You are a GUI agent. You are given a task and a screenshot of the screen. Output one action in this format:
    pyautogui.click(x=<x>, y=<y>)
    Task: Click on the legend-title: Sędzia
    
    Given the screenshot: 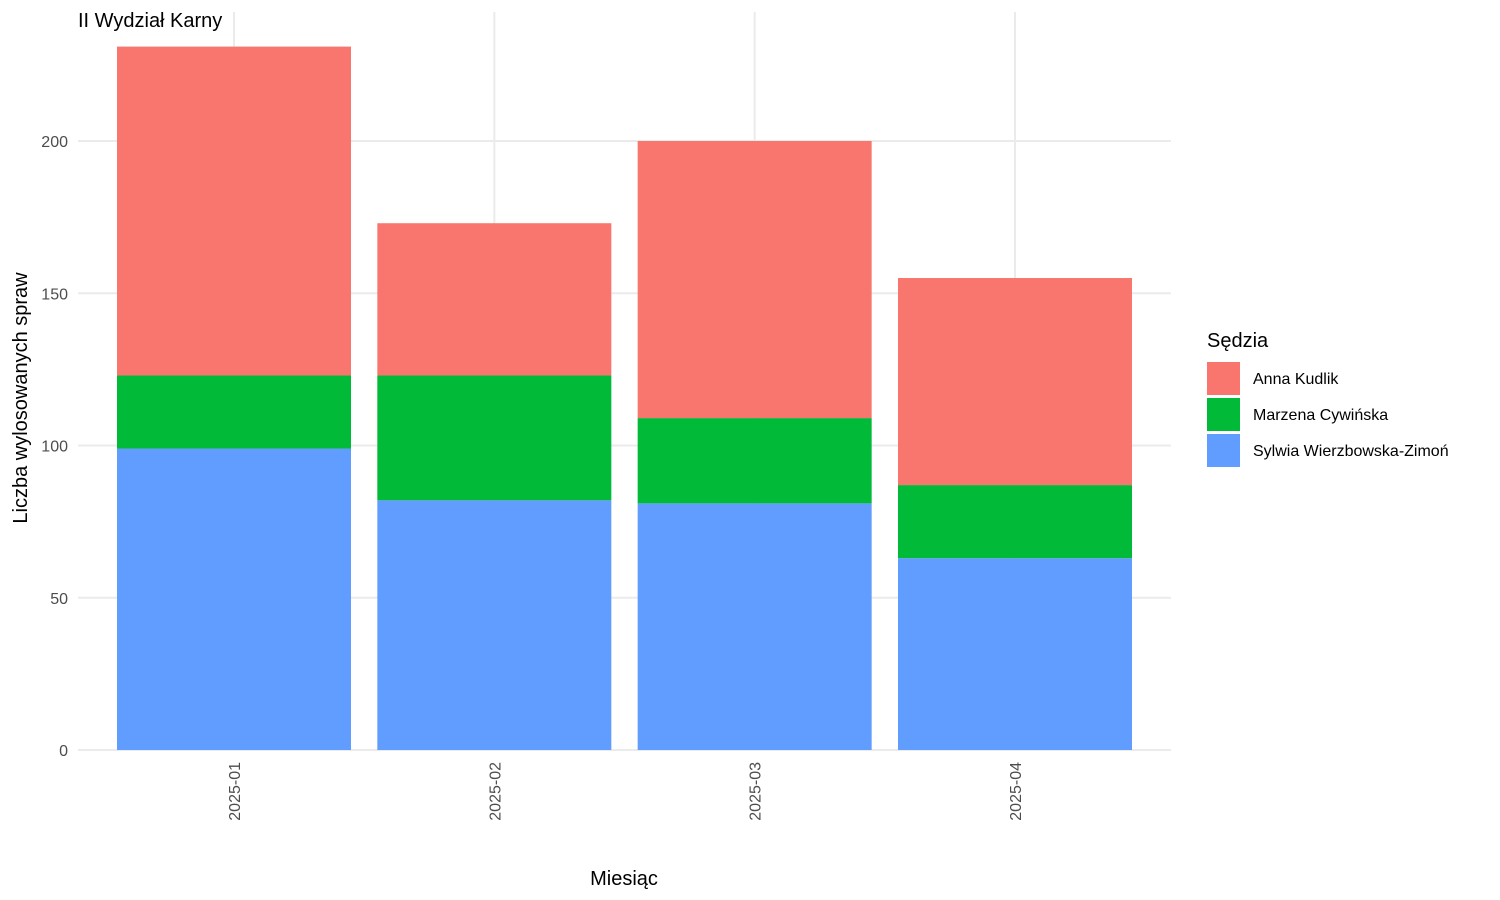 What is the action you would take?
    pyautogui.click(x=1238, y=341)
    